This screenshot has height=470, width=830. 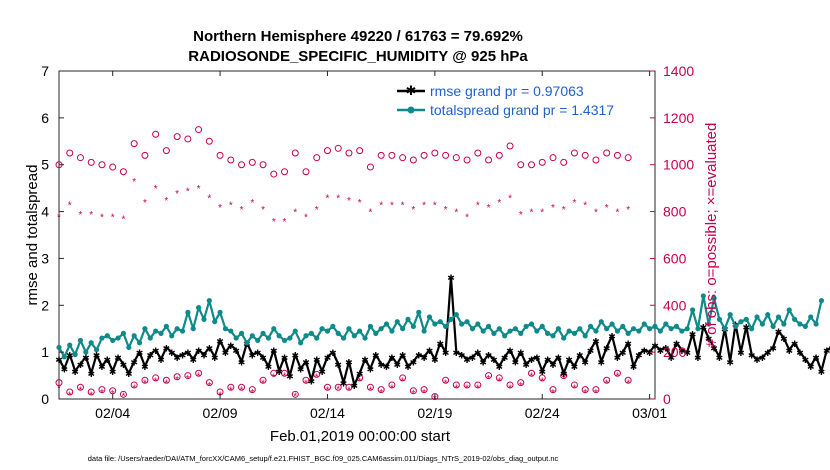 What do you see at coordinates (711, 235) in the screenshot?
I see `right-y-axis-label: # of obs: o=possible; ×=evaluated` at bounding box center [711, 235].